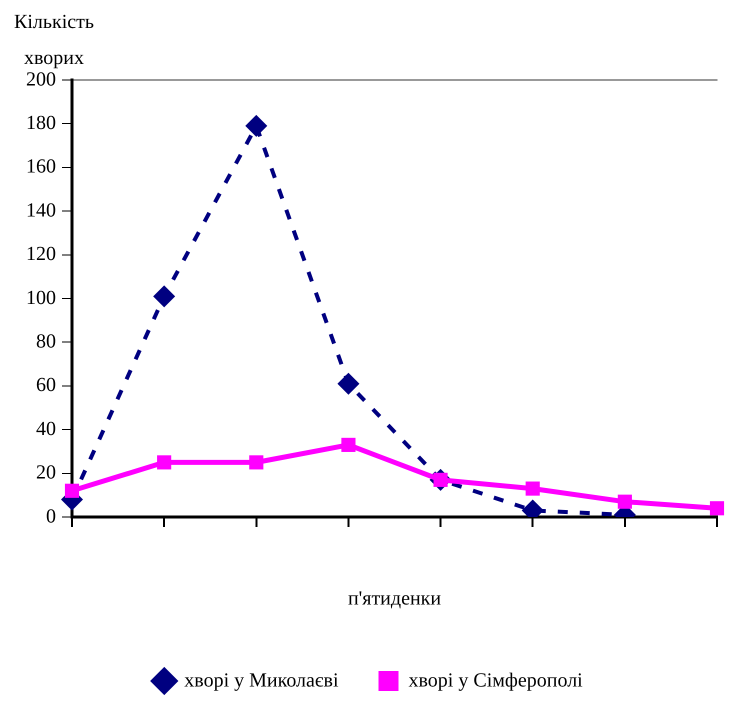 This screenshot has width=739, height=709. I want to click on y-tick-label: 0, so click(51, 516).